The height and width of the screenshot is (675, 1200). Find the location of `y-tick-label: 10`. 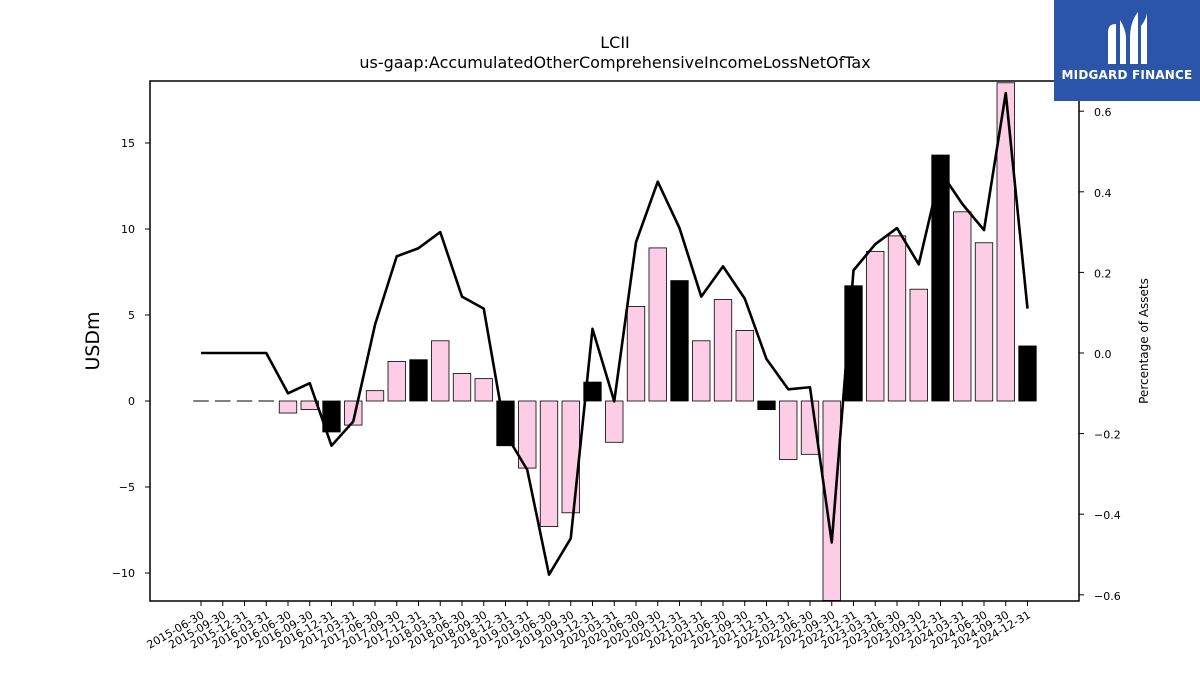

y-tick-label: 10 is located at coordinates (128, 229).